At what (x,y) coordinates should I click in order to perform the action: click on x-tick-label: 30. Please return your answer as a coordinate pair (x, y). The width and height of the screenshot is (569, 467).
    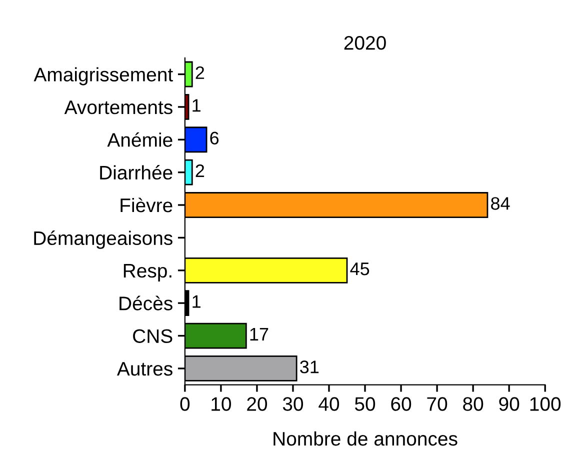
    Looking at the image, I should click on (293, 404).